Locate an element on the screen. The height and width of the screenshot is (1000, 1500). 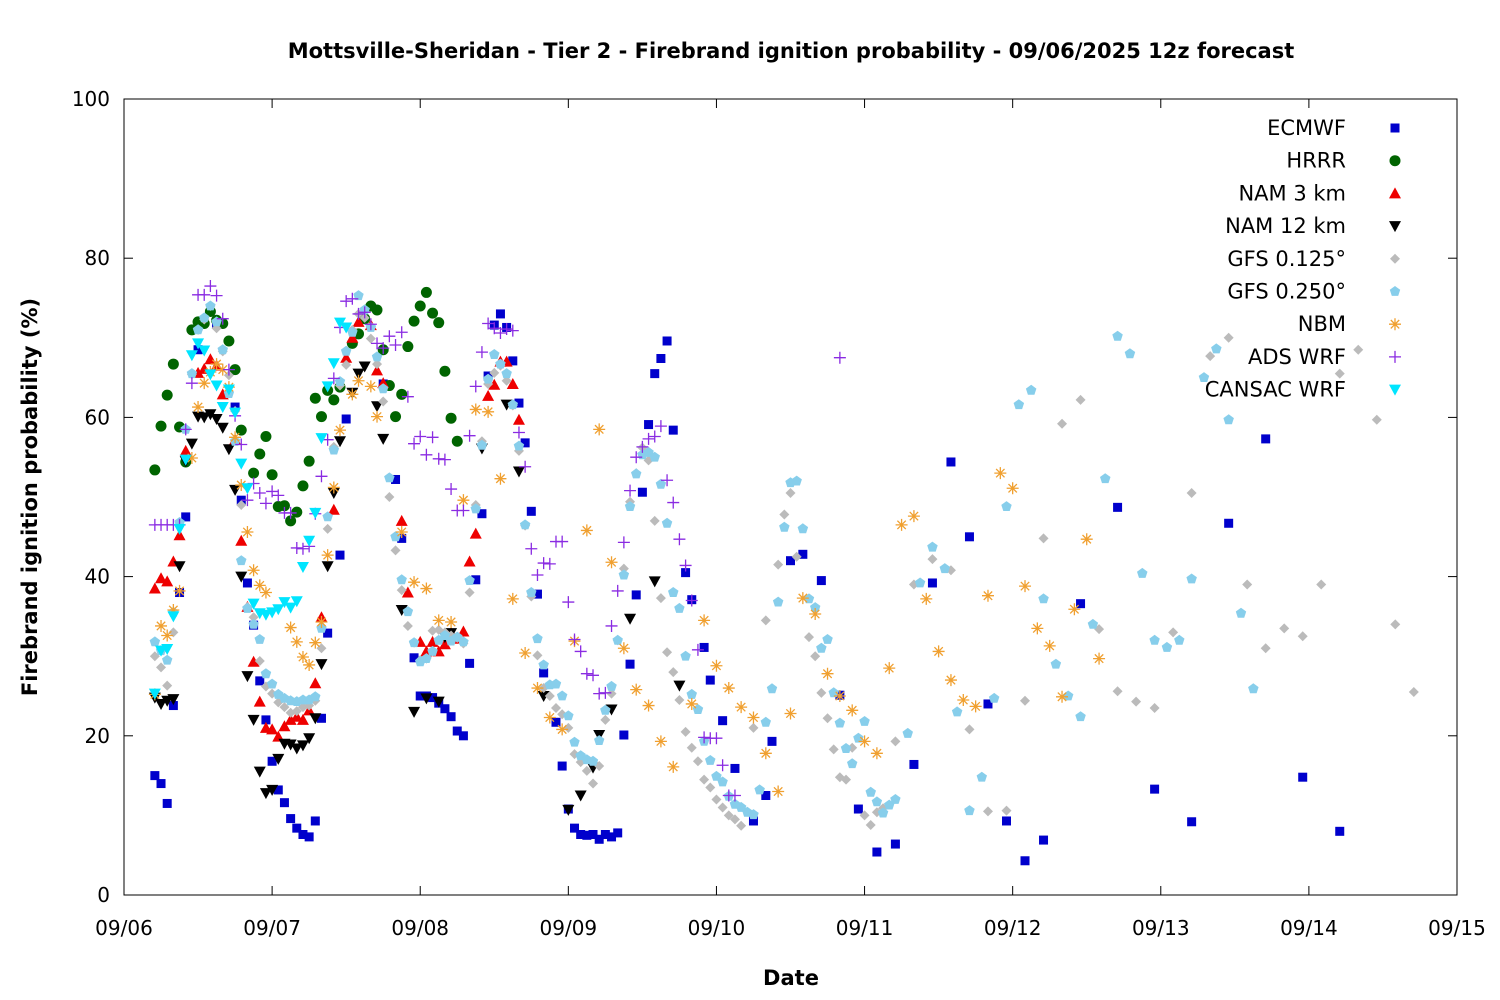
legend-item-ads-wrf: ADS WRF is located at coordinates (1324, 357).